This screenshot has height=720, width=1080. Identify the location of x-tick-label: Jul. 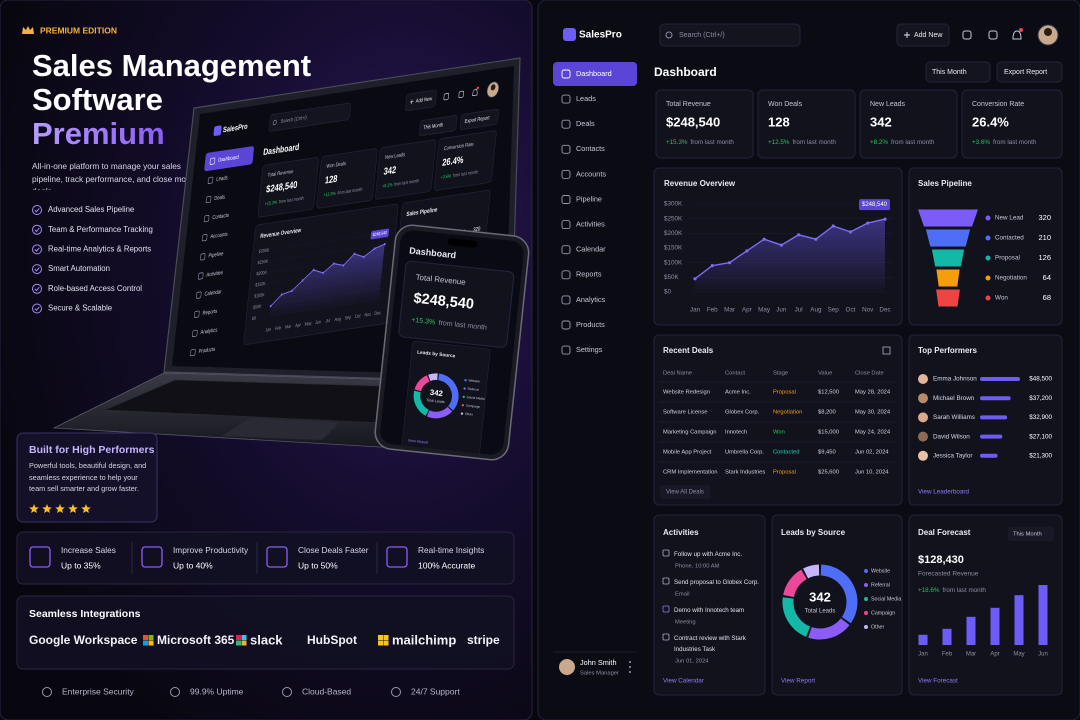
(327, 320).